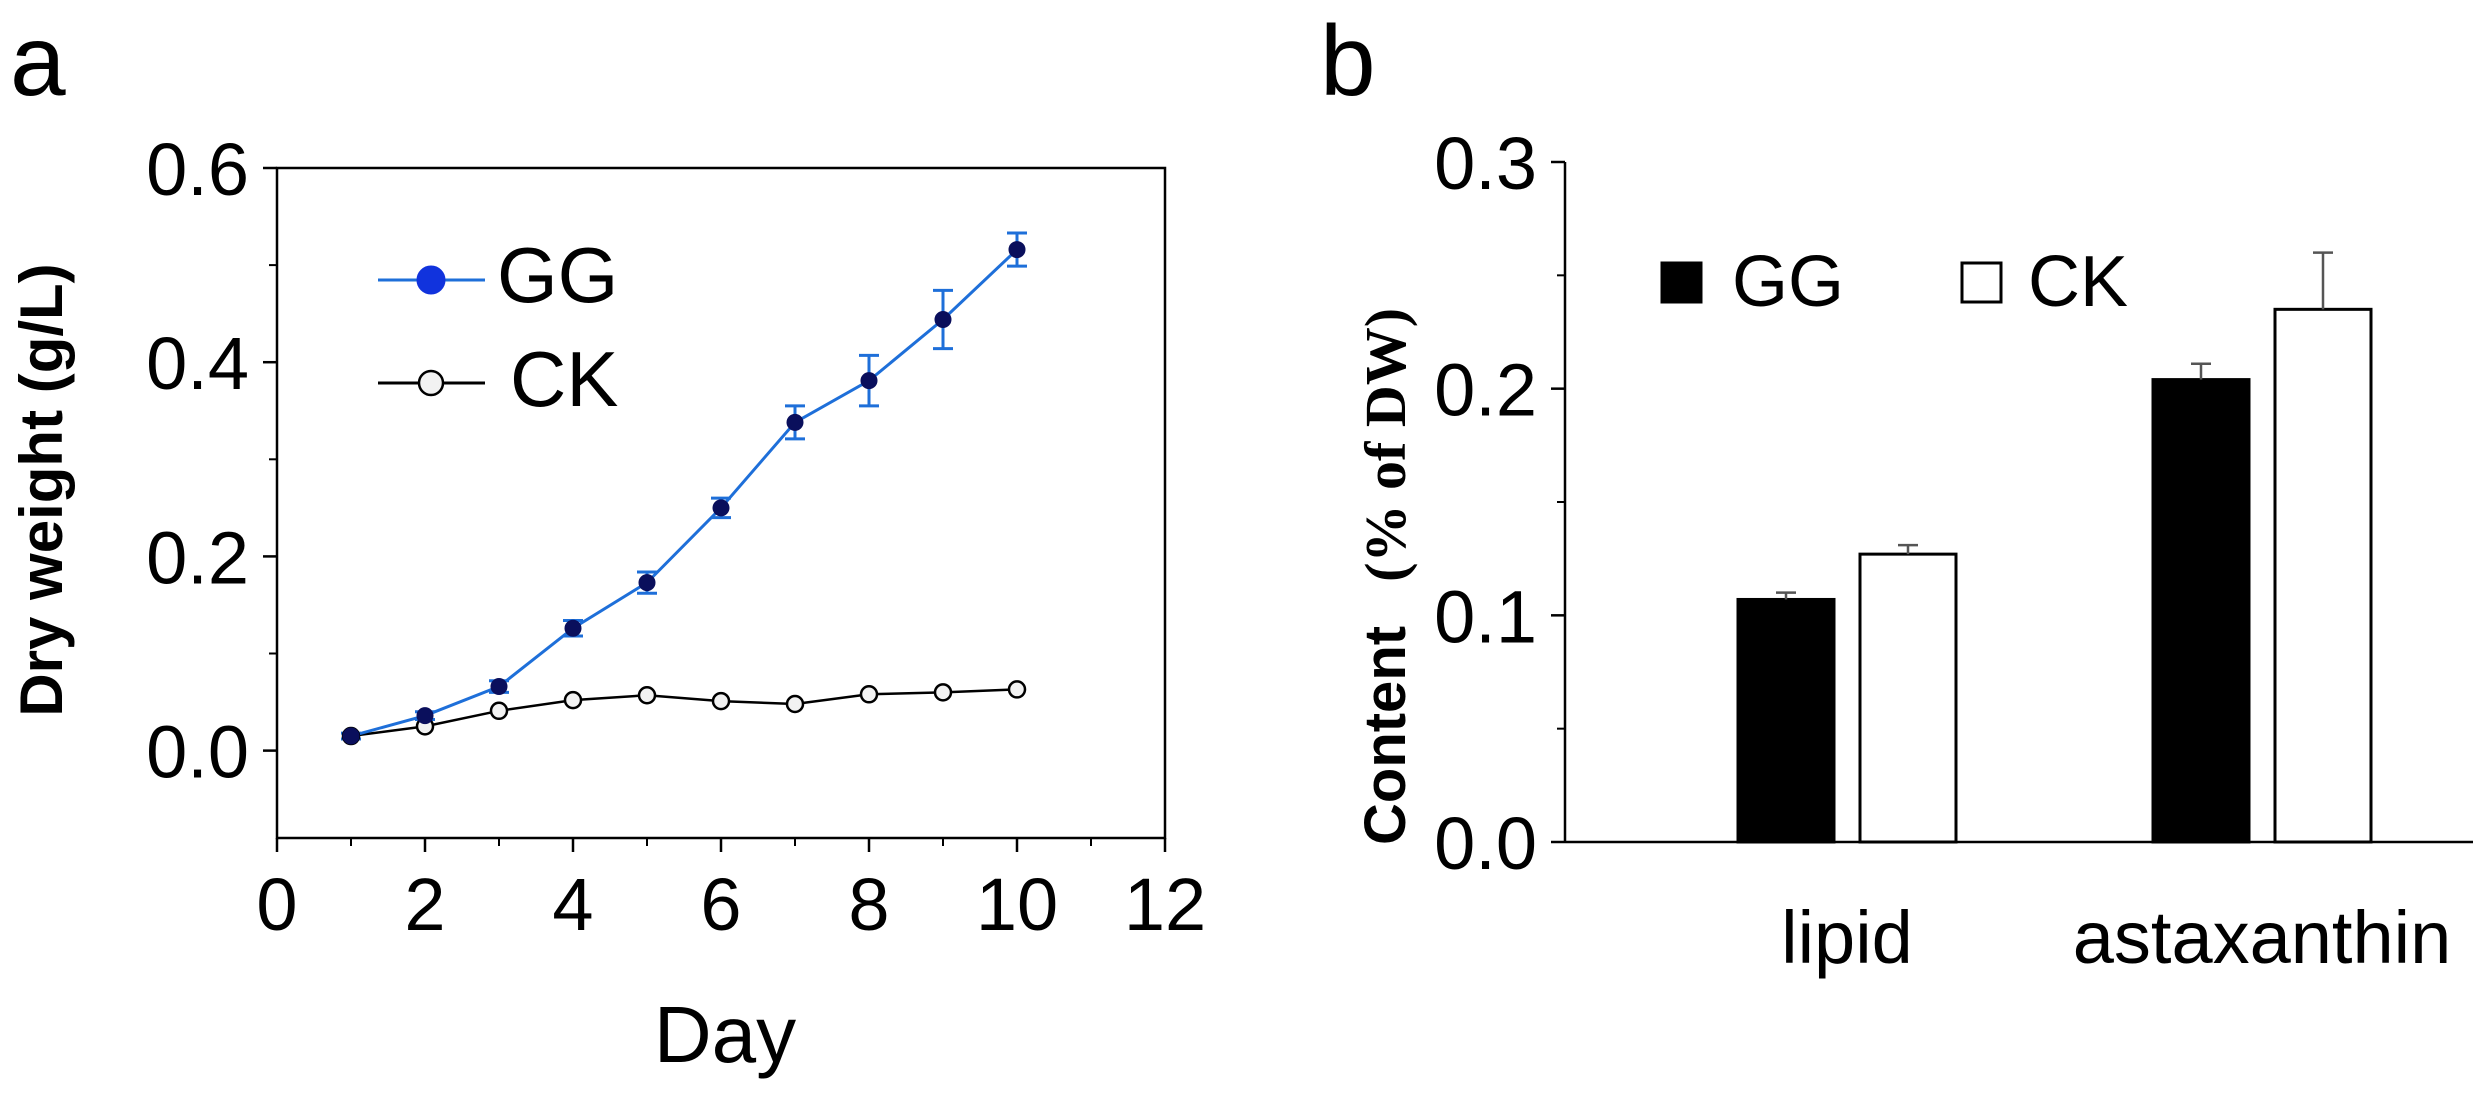  What do you see at coordinates (1499, 503) in the screenshot?
I see `panel-b-ticks: 0.0 0.1 0.2 0.3` at bounding box center [1499, 503].